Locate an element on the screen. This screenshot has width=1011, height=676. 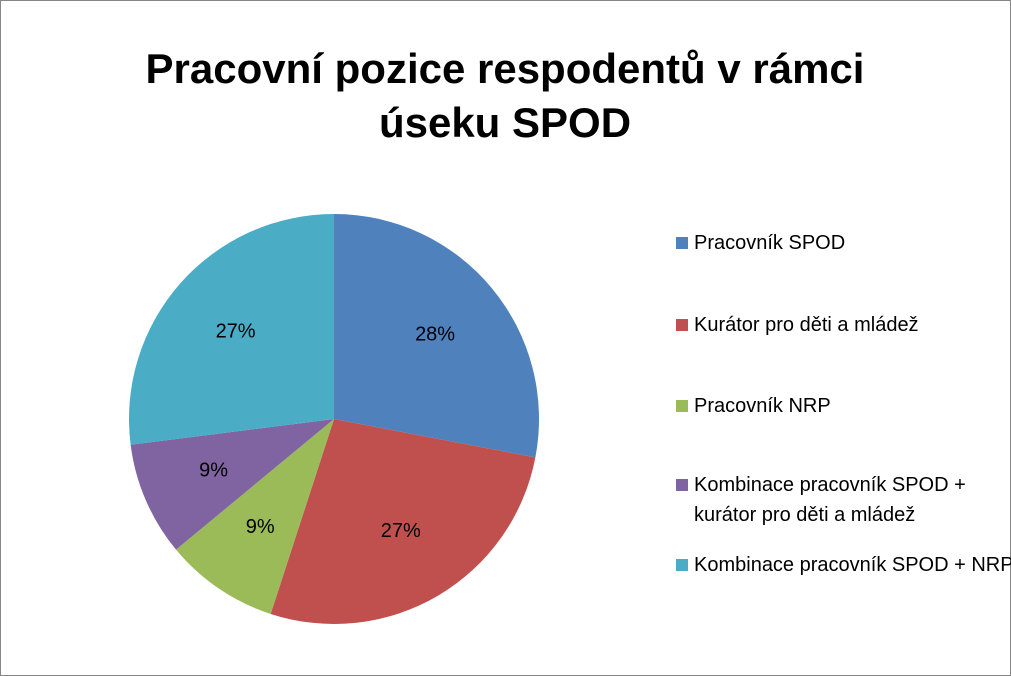
legend-item: Pracovník SPOD is located at coordinates (843, 243).